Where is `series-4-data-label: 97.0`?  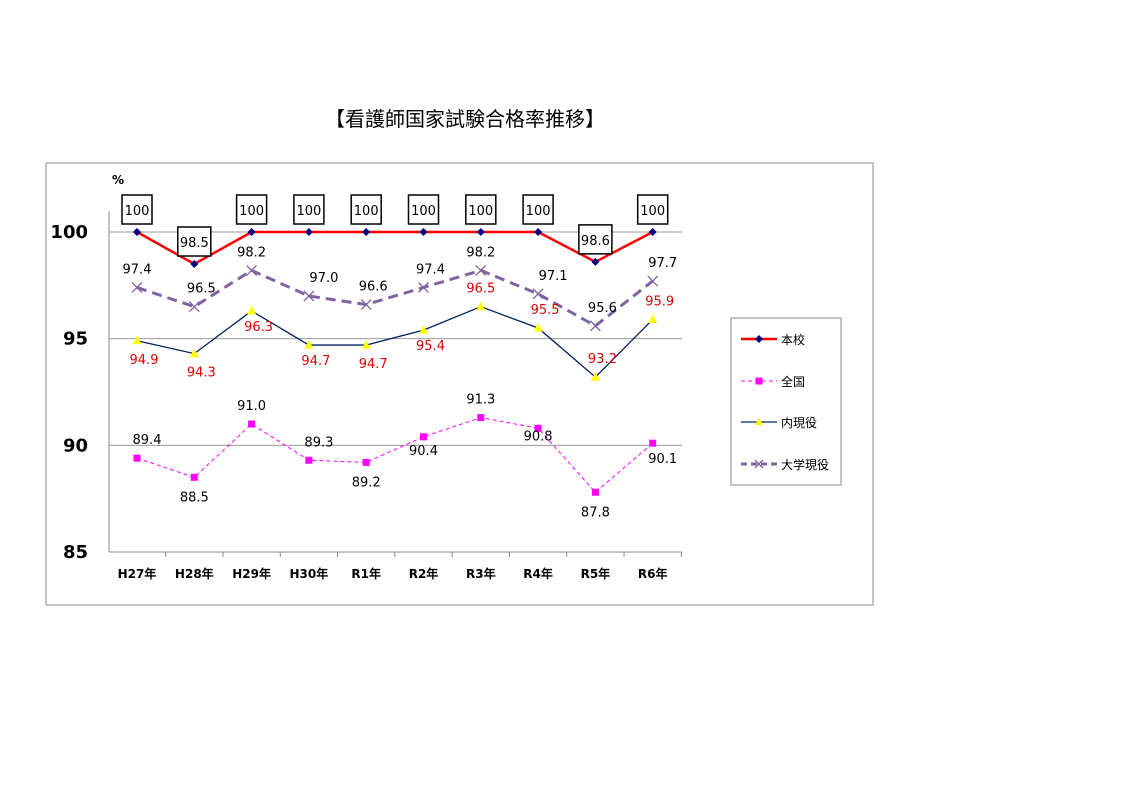
series-4-data-label: 97.0 is located at coordinates (323, 278).